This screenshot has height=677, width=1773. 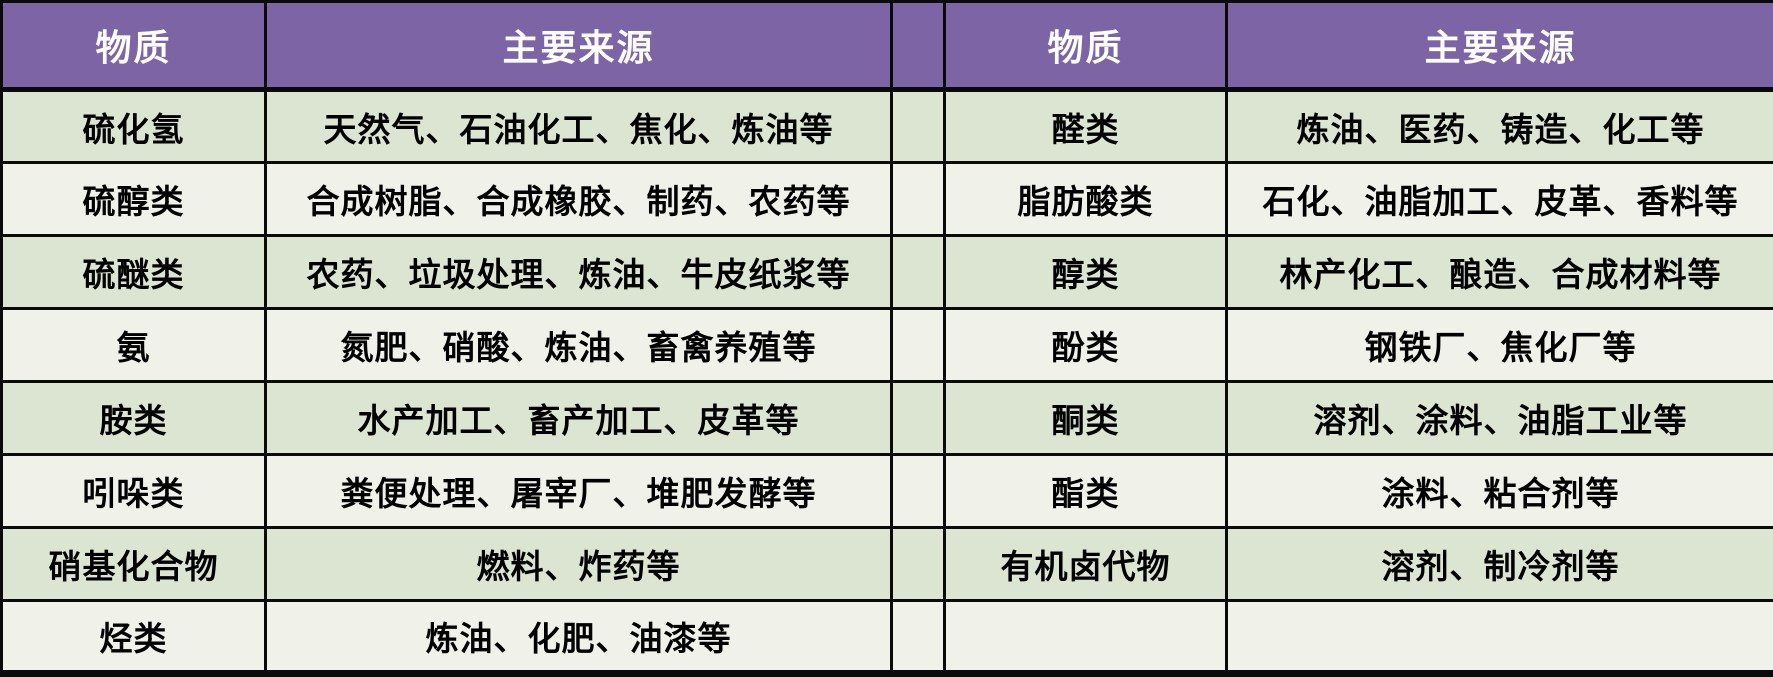 I want to click on cell-substance-left: 吲哚类, so click(x=133, y=491).